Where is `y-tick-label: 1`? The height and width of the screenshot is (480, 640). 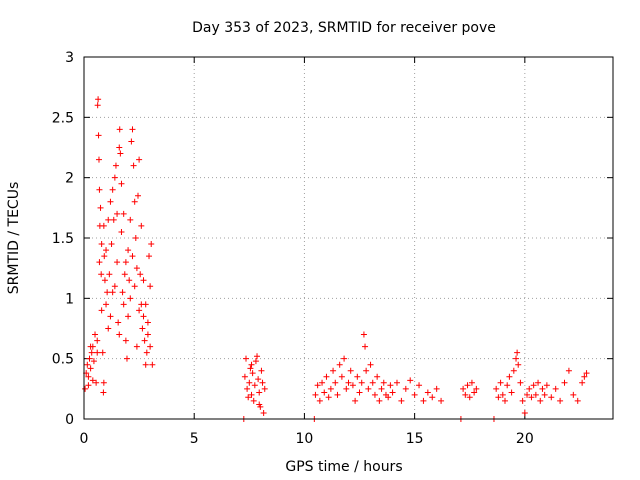
y-tick-label: 1 is located at coordinates (69, 299).